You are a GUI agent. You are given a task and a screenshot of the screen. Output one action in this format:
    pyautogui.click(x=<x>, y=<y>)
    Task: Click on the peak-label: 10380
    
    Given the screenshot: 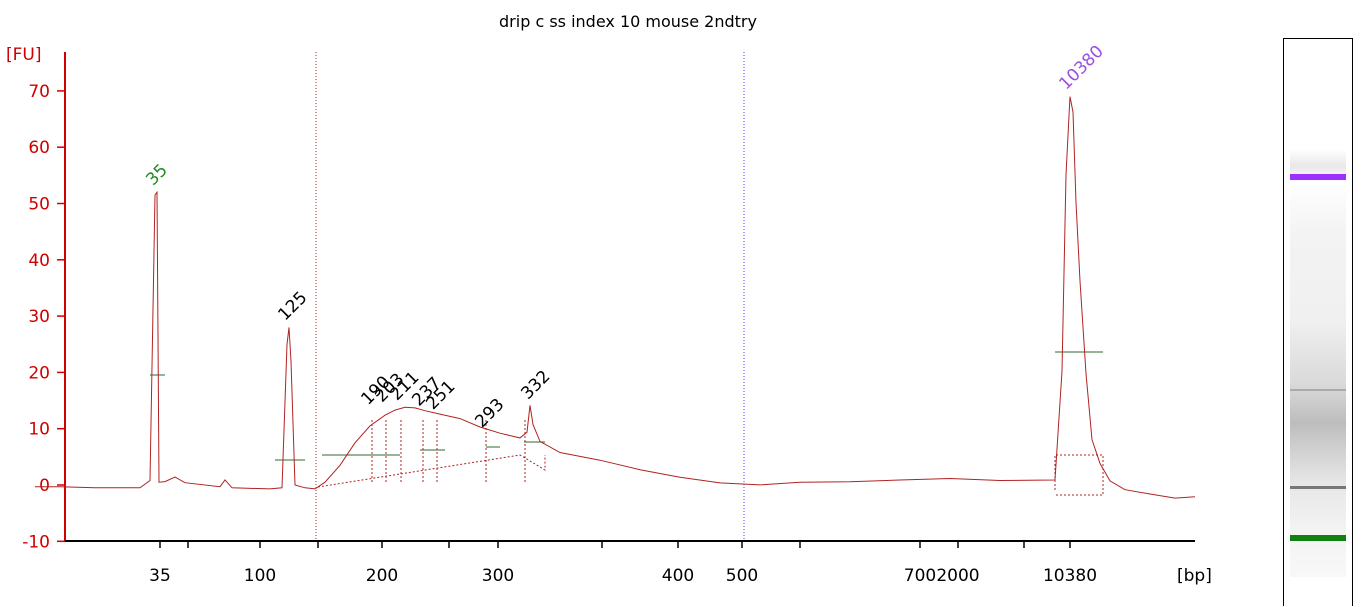 What is the action you would take?
    pyautogui.click(x=1081, y=68)
    